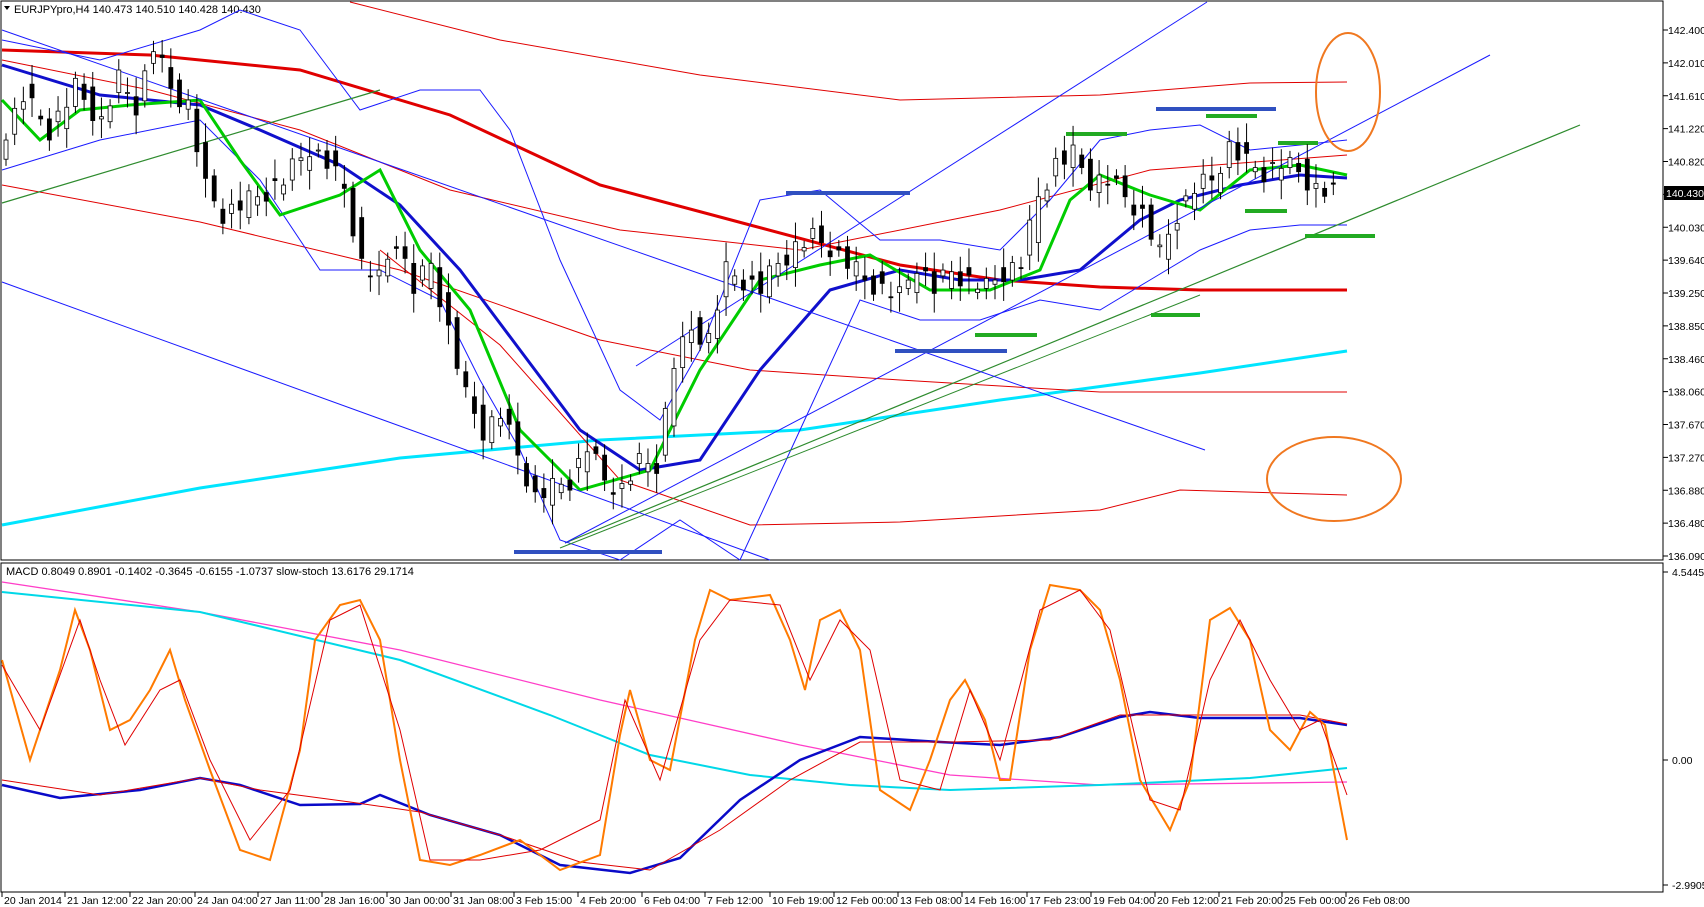 Image resolution: width=1704 pixels, height=907 pixels. I want to click on red-envelope-upper, so click(848, 51).